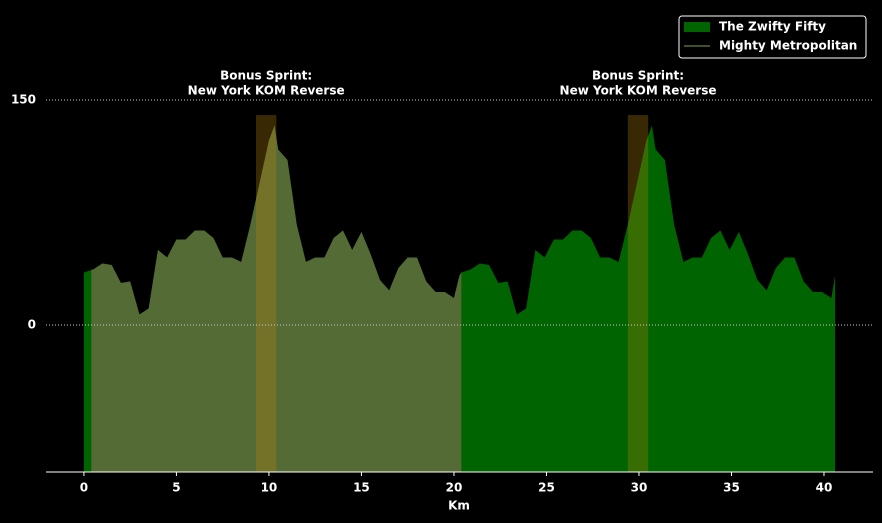 The image size is (882, 523). What do you see at coordinates (772, 37) in the screenshot?
I see `legend-box` at bounding box center [772, 37].